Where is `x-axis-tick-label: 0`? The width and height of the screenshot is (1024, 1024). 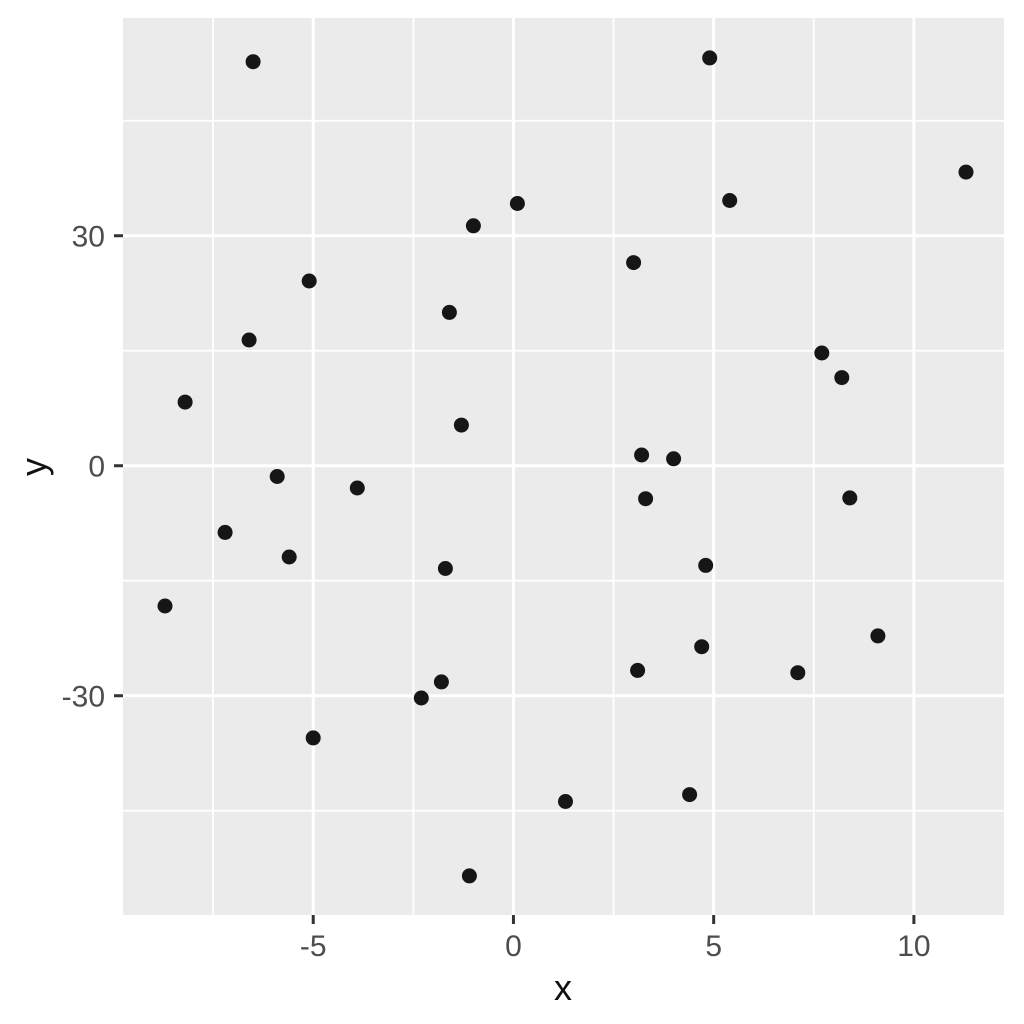 x-axis-tick-label: 0 is located at coordinates (513, 946).